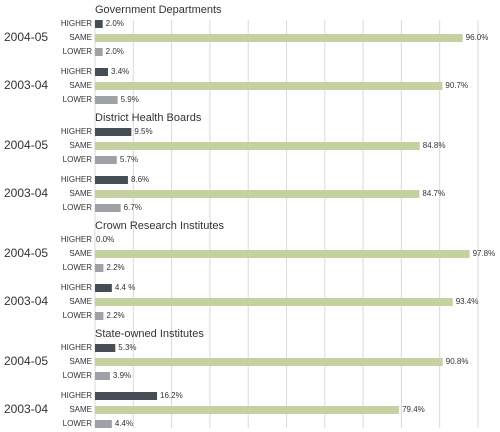  I want to click on group-title: Government Departments, so click(158, 10).